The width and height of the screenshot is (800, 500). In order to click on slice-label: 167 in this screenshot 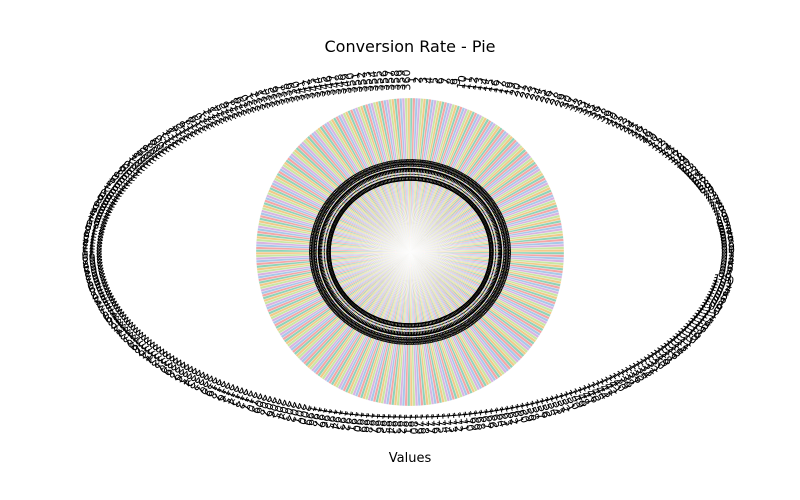, I will do `click(485, 418)`.